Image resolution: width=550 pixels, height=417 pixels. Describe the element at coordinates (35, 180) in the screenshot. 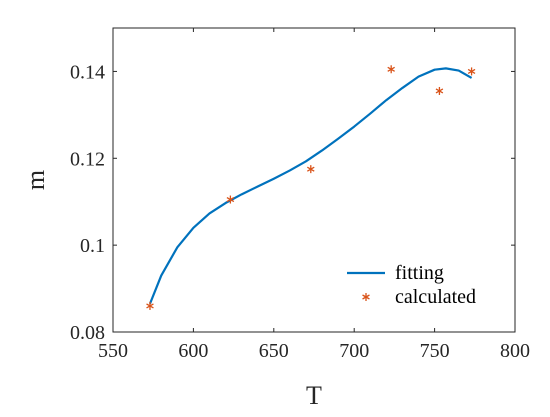

I see `y-axis-label: m` at that location.